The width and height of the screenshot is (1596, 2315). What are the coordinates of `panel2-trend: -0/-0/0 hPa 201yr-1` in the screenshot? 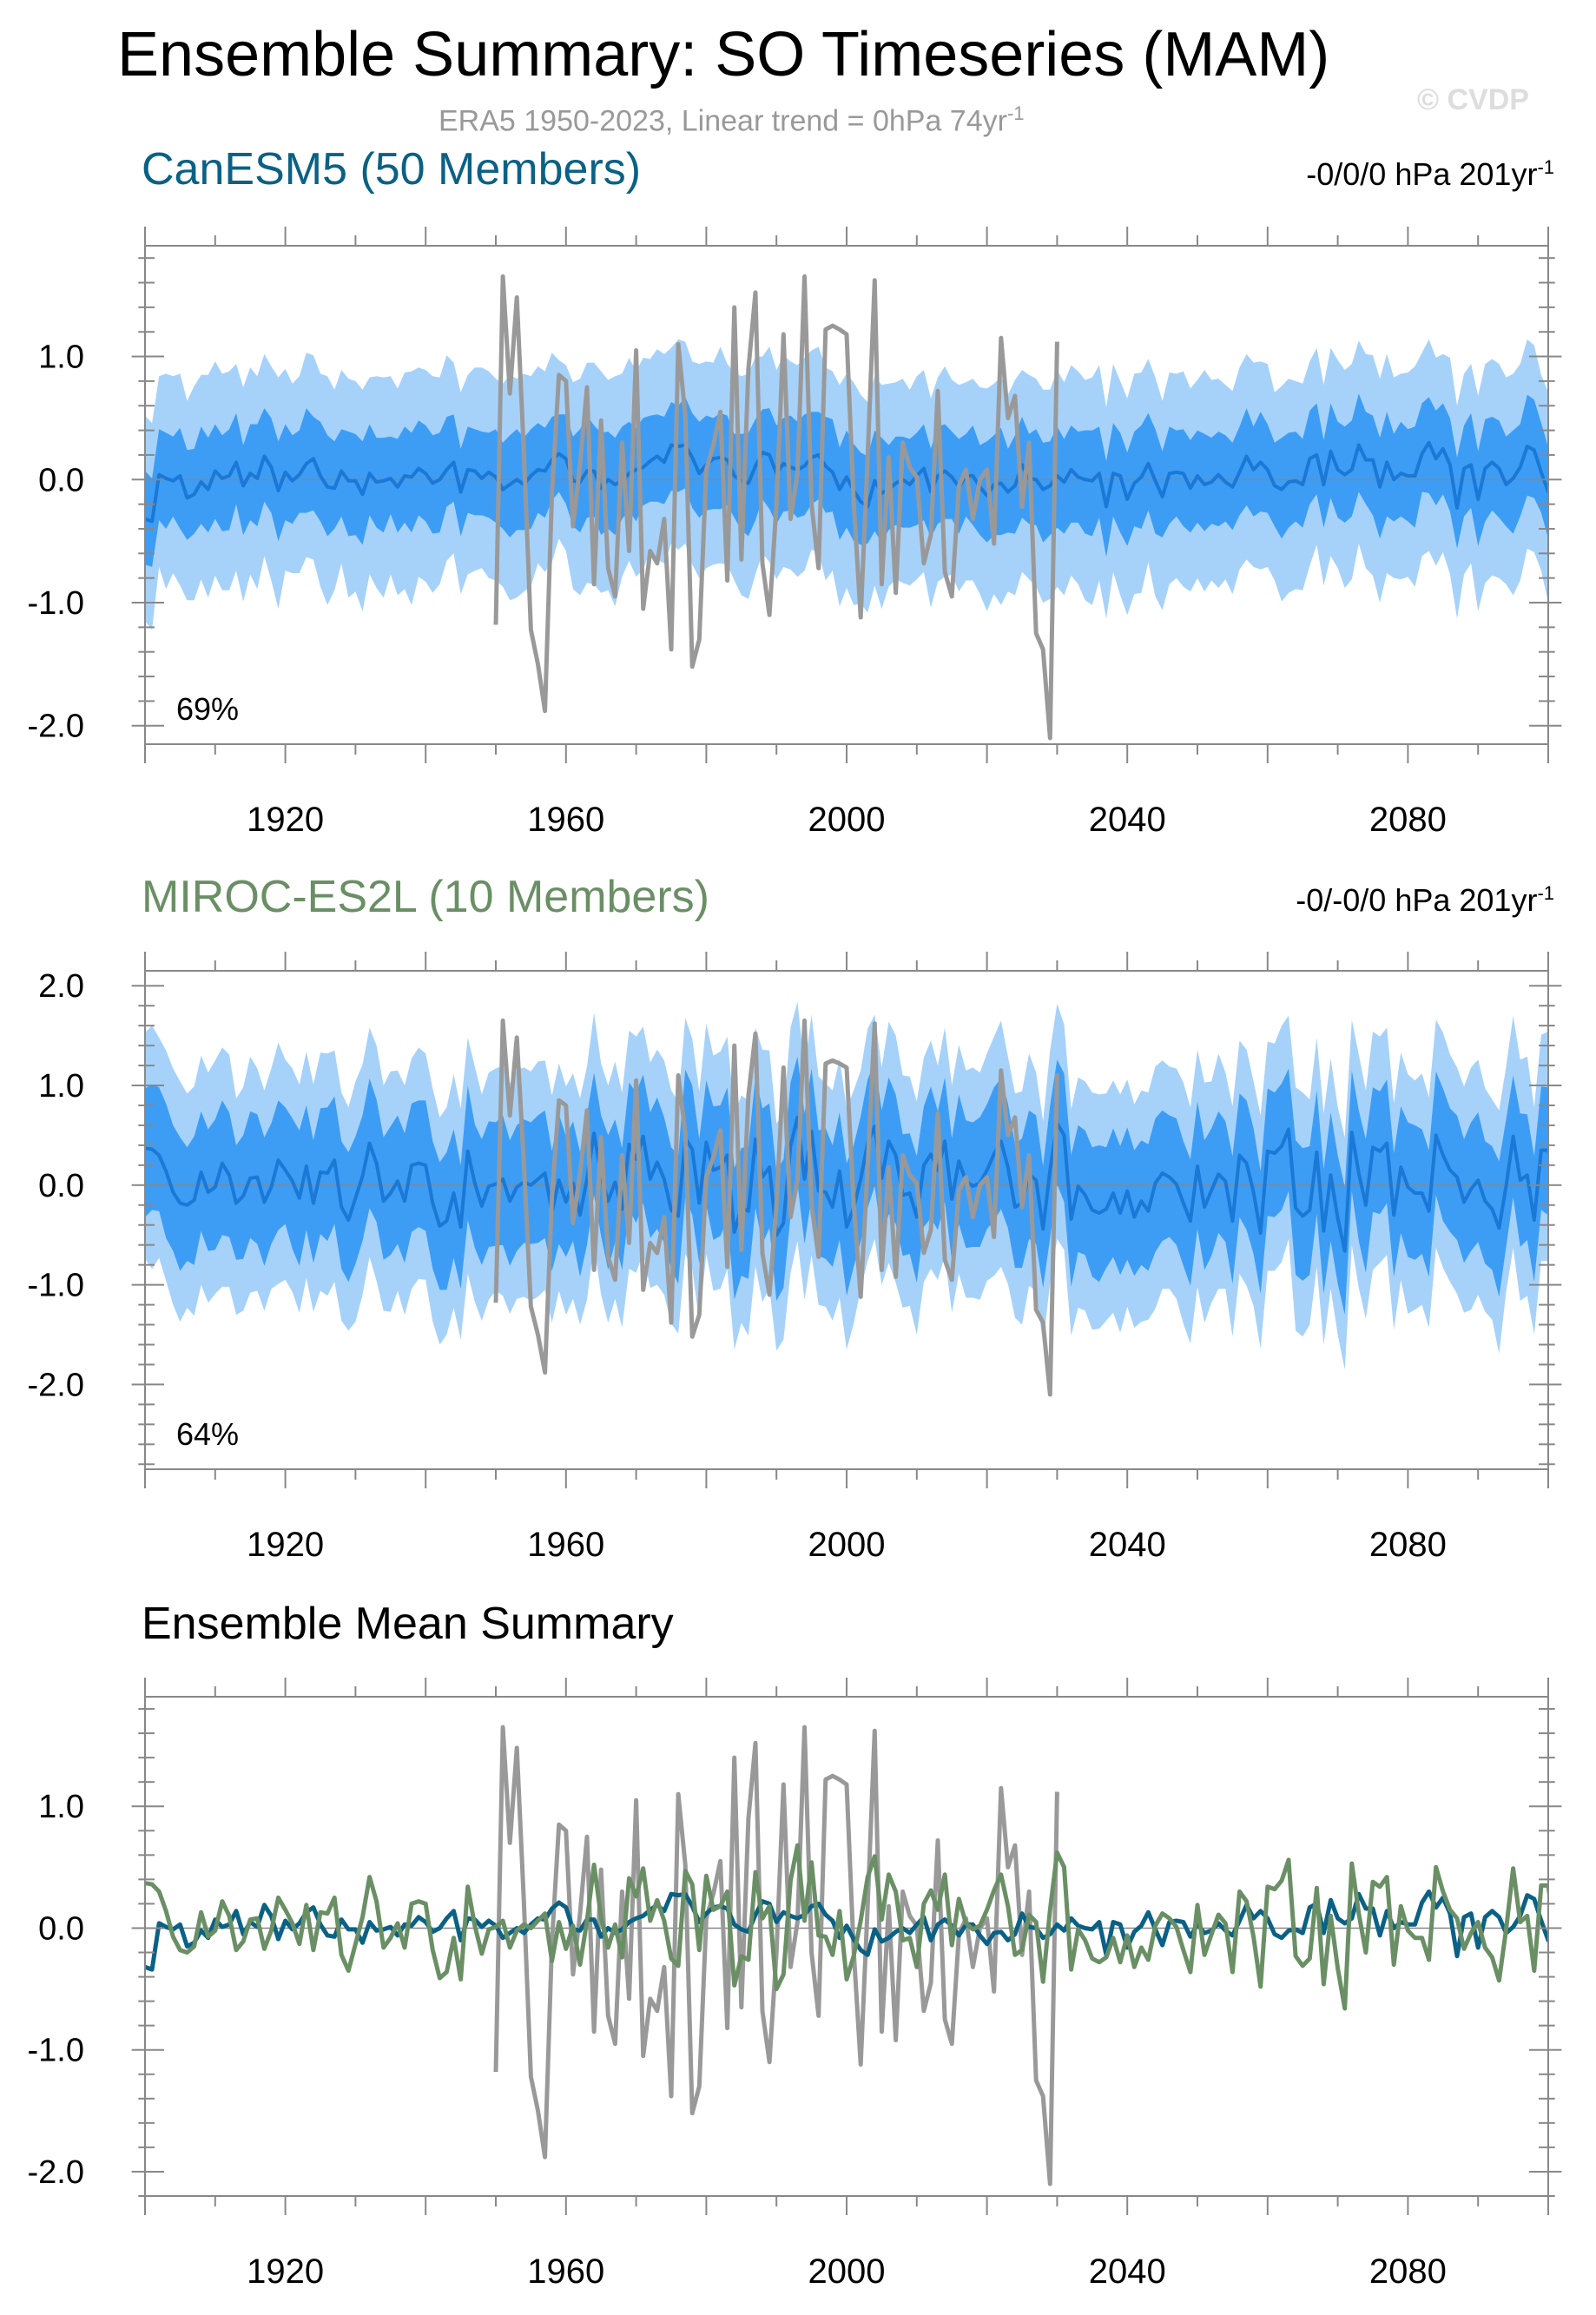 It's located at (1425, 900).